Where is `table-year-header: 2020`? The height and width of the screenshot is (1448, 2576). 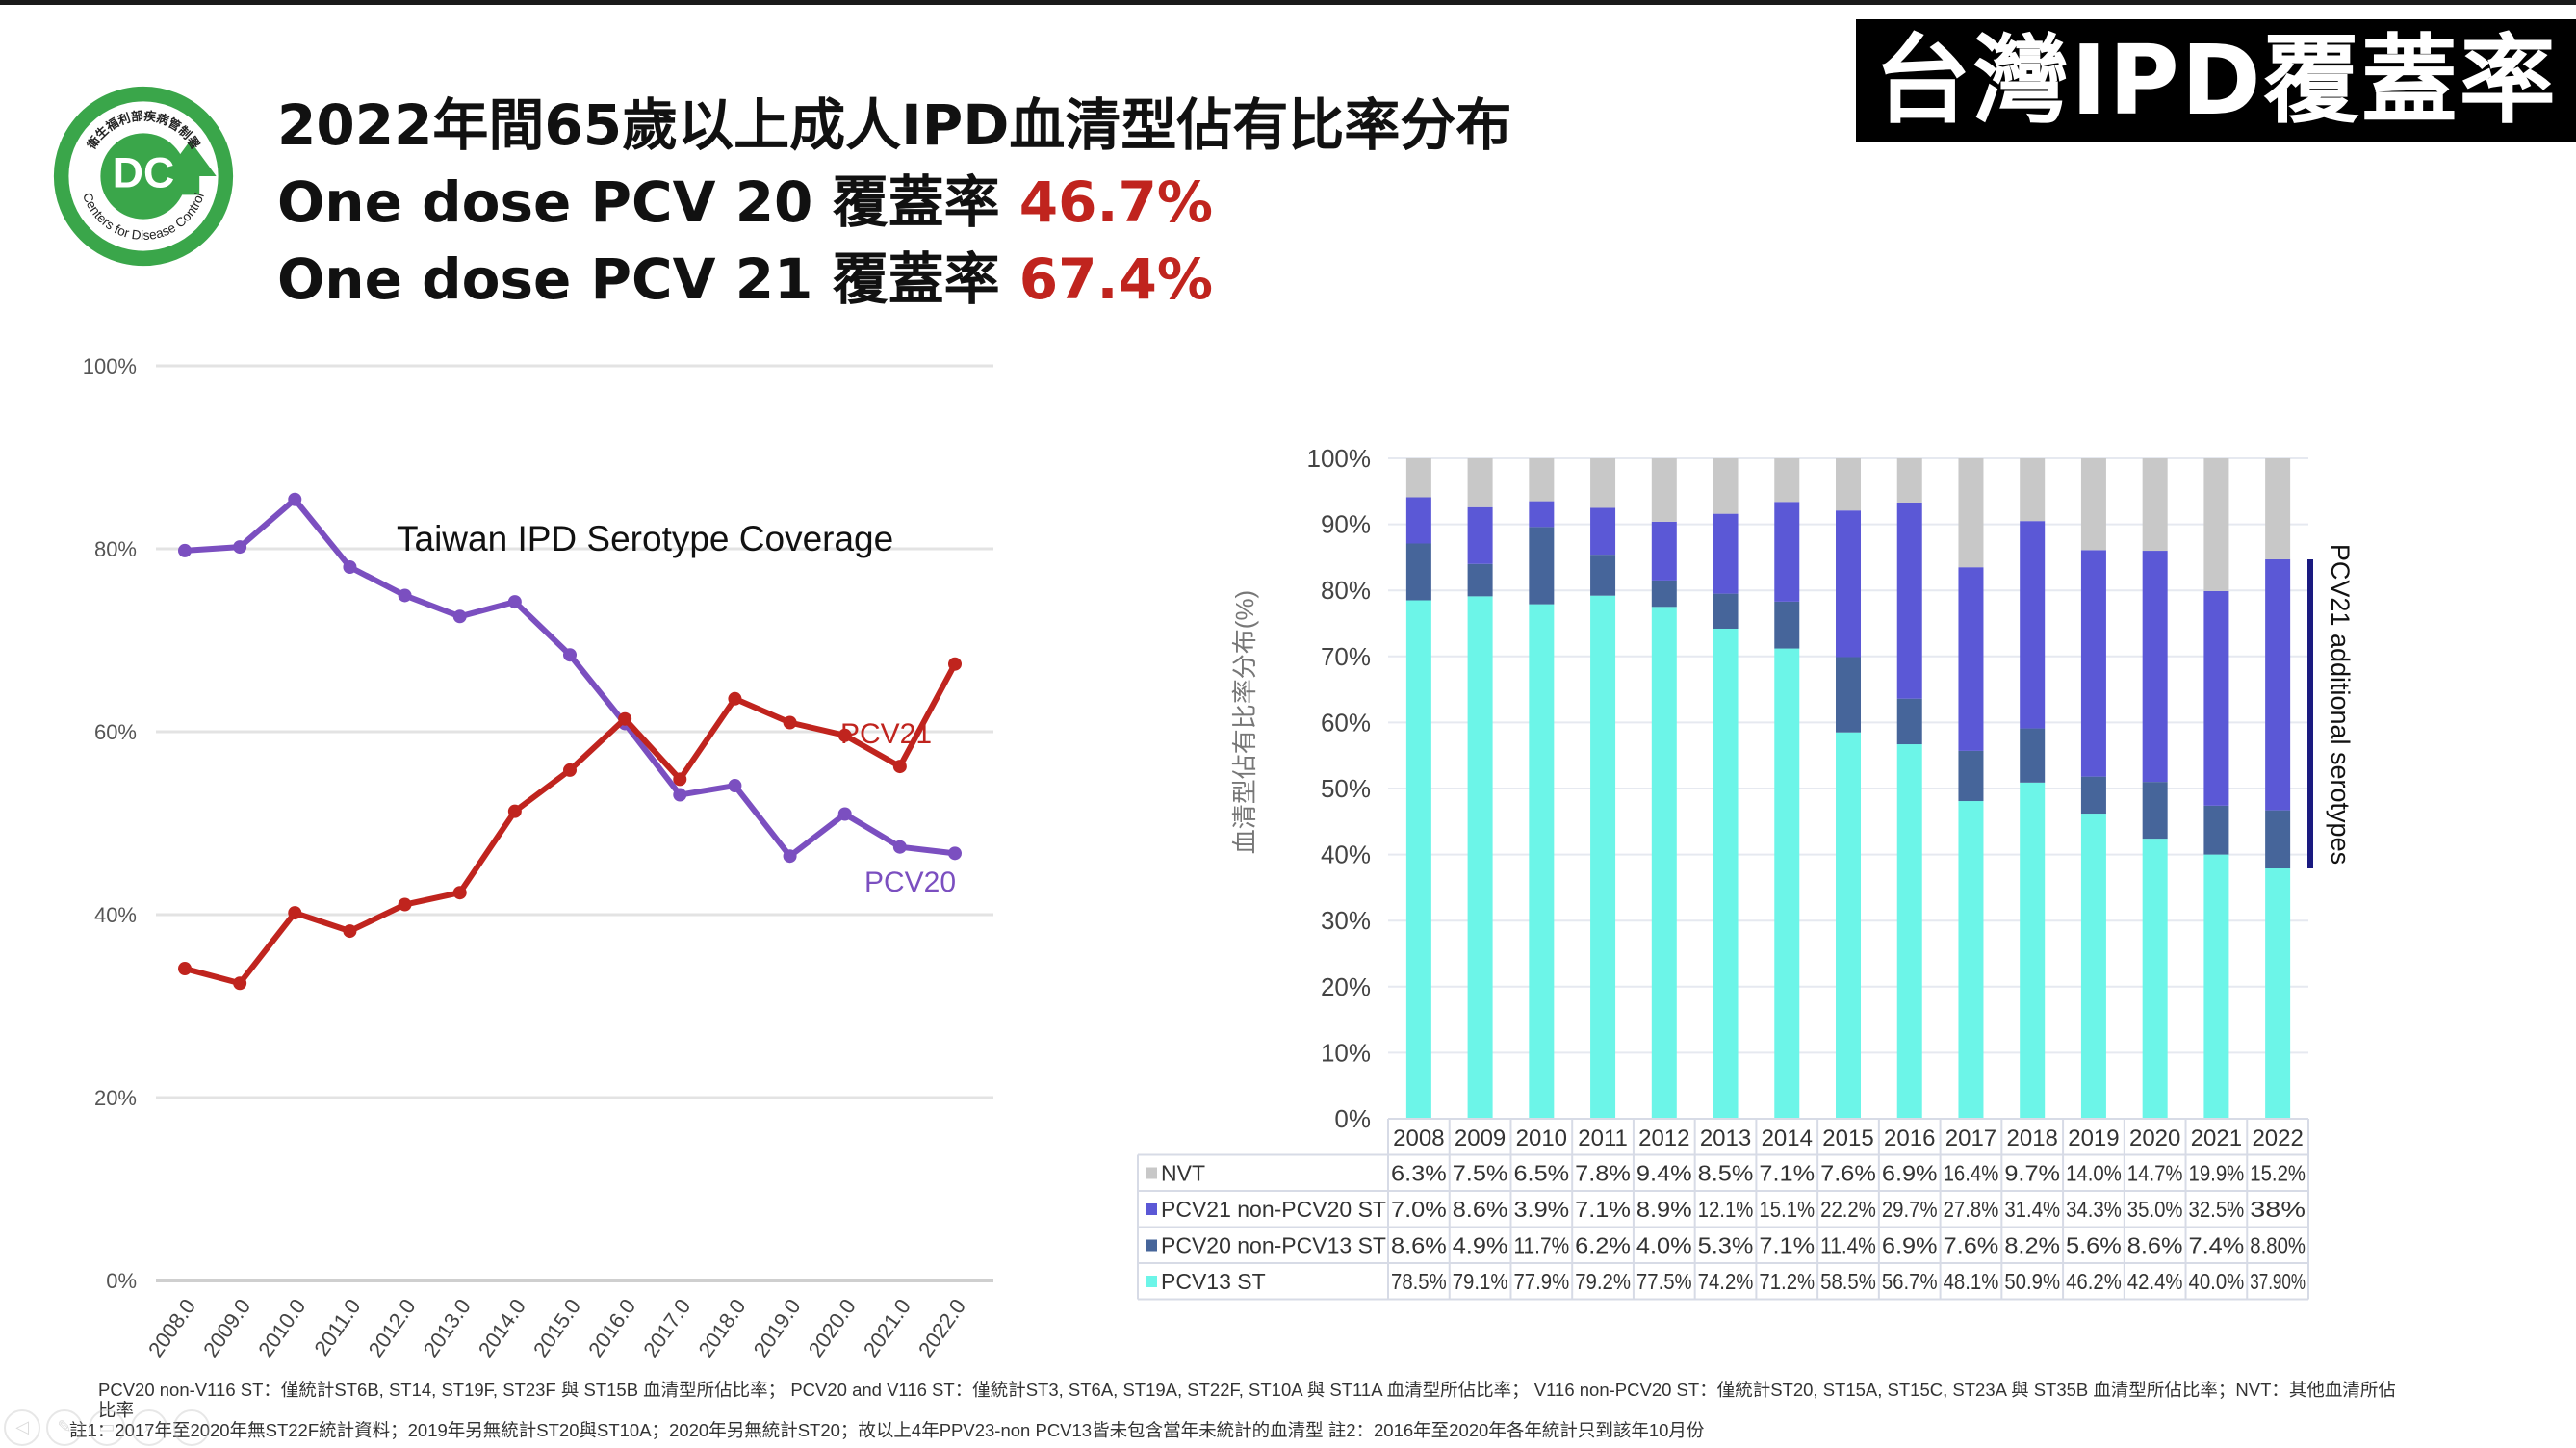
table-year-header: 2020 is located at coordinates (2154, 1138).